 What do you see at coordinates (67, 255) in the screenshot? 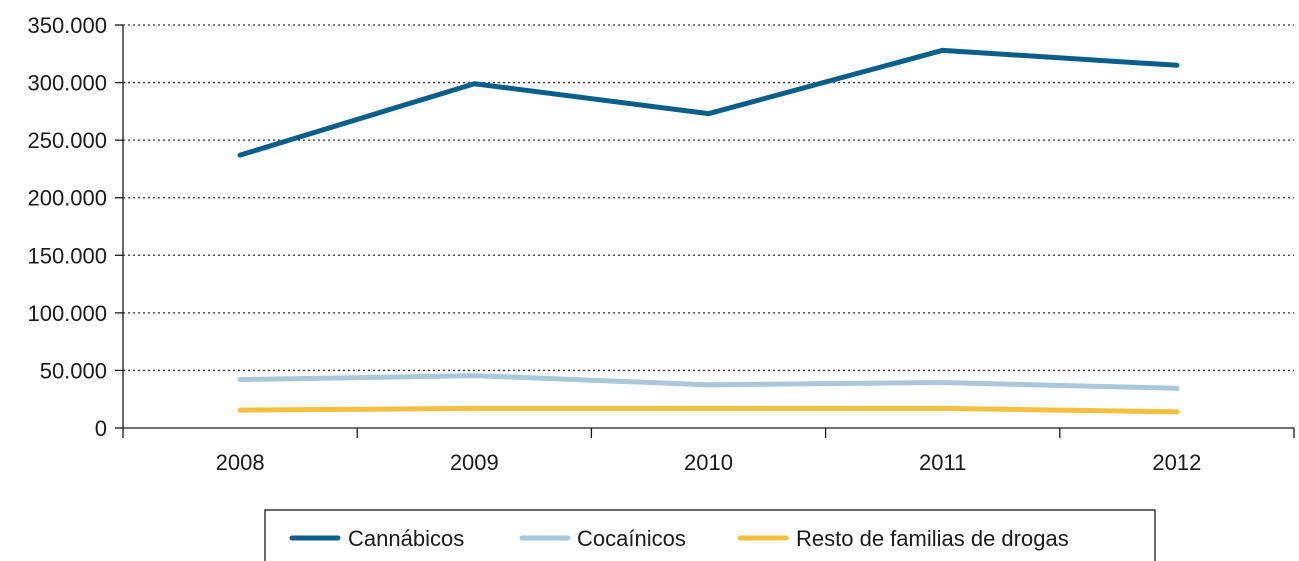
I see `y-tick-label: 150.000` at bounding box center [67, 255].